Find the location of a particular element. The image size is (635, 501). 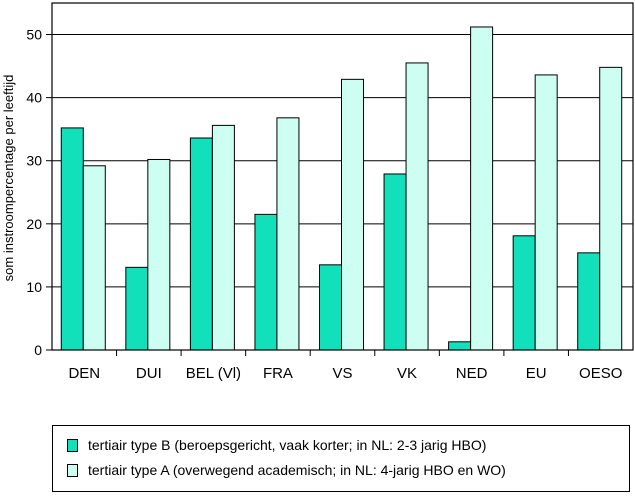

x-tick-label-ned: NED is located at coordinates (472, 373).